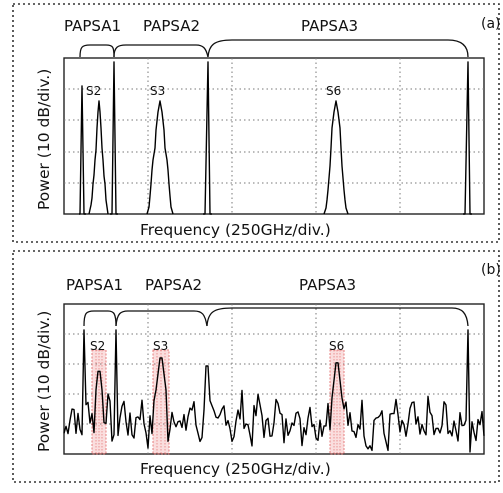 The width and height of the screenshot is (503, 493). I want to click on panel-b-brace-papsa2, so click(161, 318).